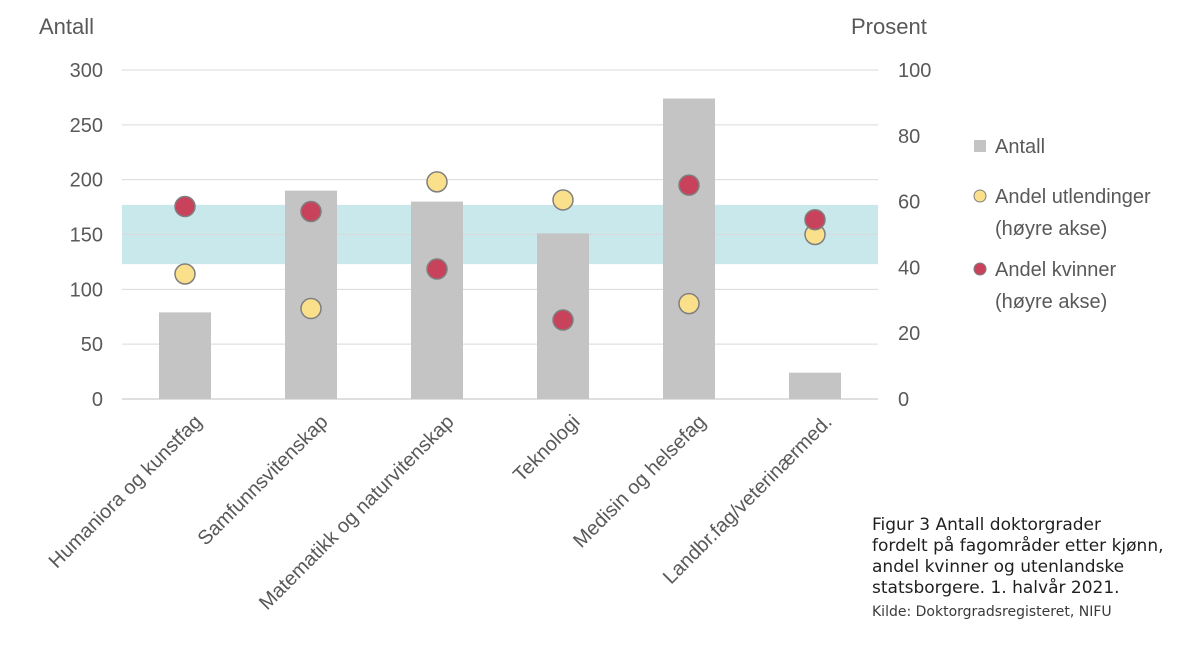 The height and width of the screenshot is (646, 1180). What do you see at coordinates (86, 181) in the screenshot?
I see `left-tick-label: 200` at bounding box center [86, 181].